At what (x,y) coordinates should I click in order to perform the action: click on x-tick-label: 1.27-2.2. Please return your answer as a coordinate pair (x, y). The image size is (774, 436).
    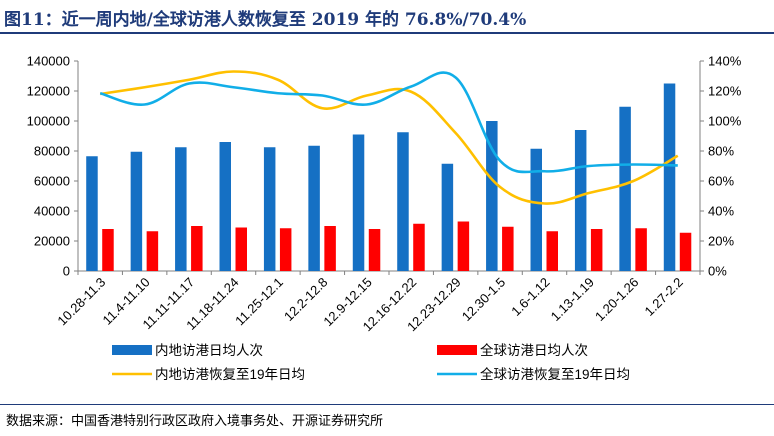
    Looking at the image, I should click on (664, 297).